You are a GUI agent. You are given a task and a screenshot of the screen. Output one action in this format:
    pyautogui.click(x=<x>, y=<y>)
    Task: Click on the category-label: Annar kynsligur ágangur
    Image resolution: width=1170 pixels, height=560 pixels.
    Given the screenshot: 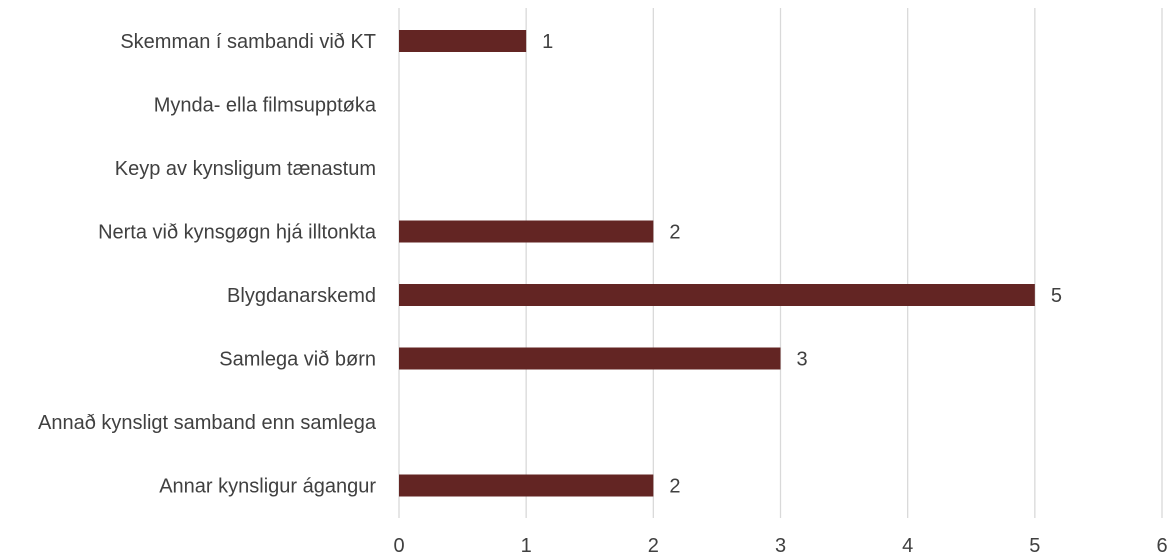 What is the action you would take?
    pyautogui.click(x=267, y=487)
    